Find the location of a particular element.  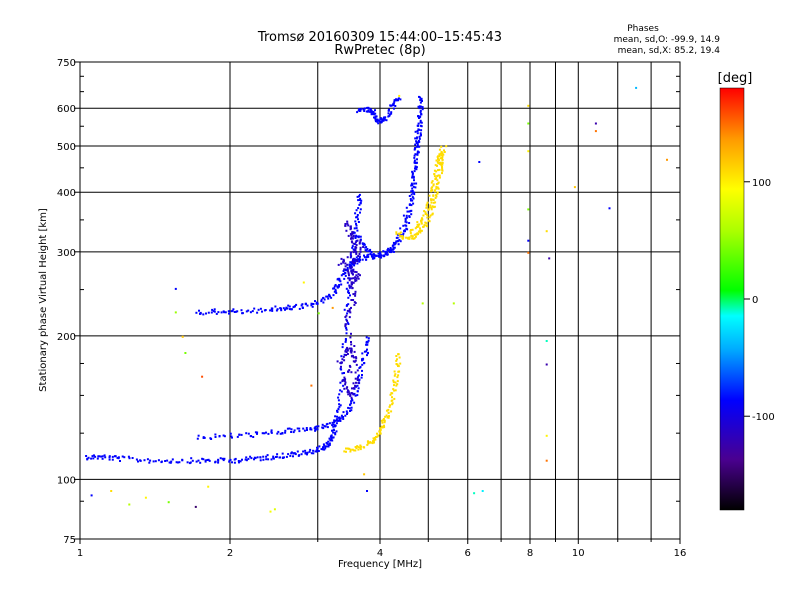

x-tick-label: 10 is located at coordinates (578, 553).